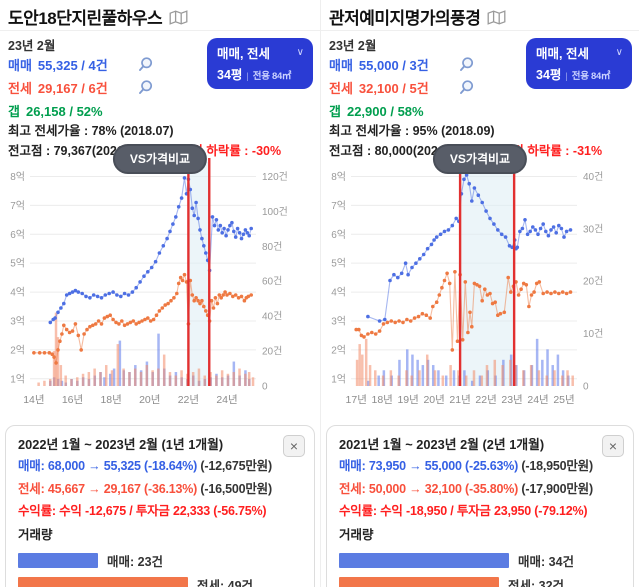 This screenshot has width=639, height=587. I want to click on jeonse-volume-bar, so click(419, 581).